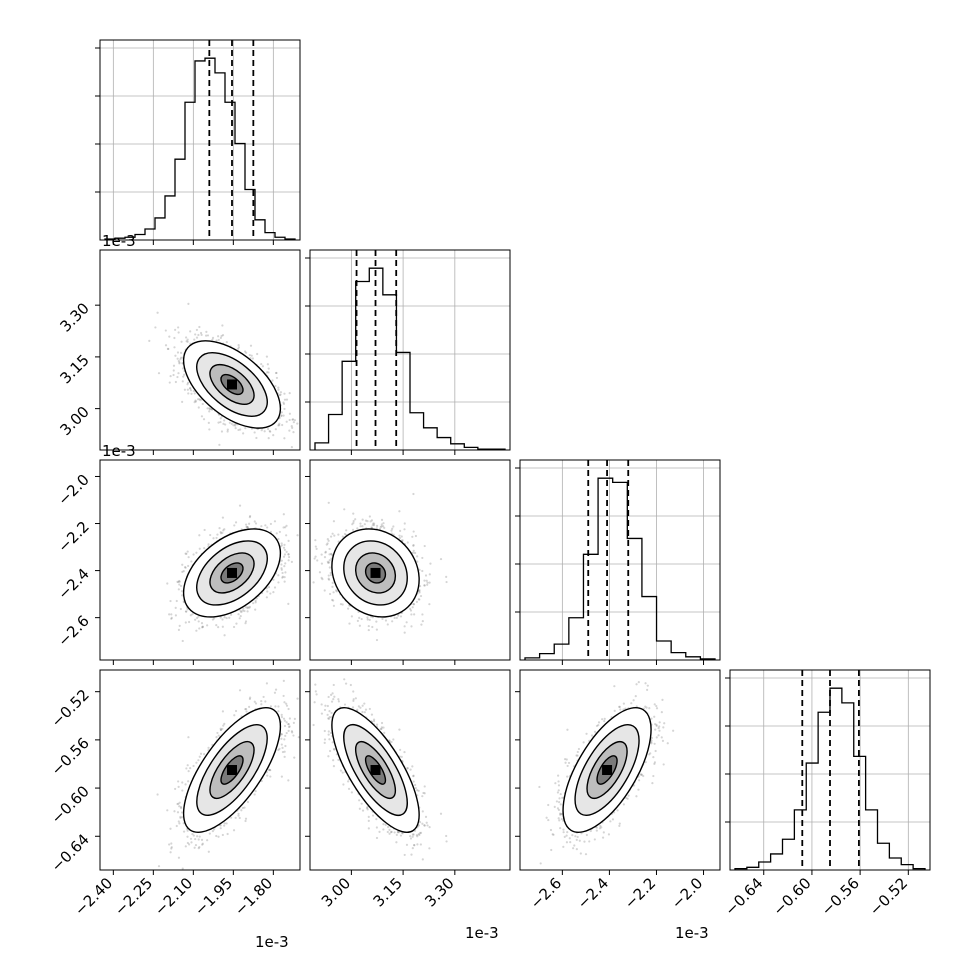 The width and height of the screenshot is (970, 970). What do you see at coordinates (380, 567) in the screenshot?
I see `scatter-points` at bounding box center [380, 567].